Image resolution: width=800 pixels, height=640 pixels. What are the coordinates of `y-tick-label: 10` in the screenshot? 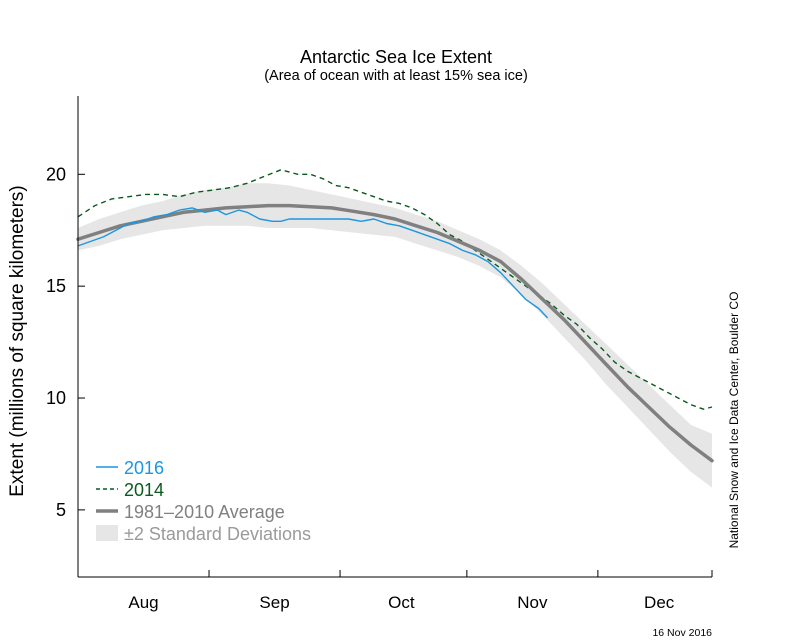 It's located at (56, 398).